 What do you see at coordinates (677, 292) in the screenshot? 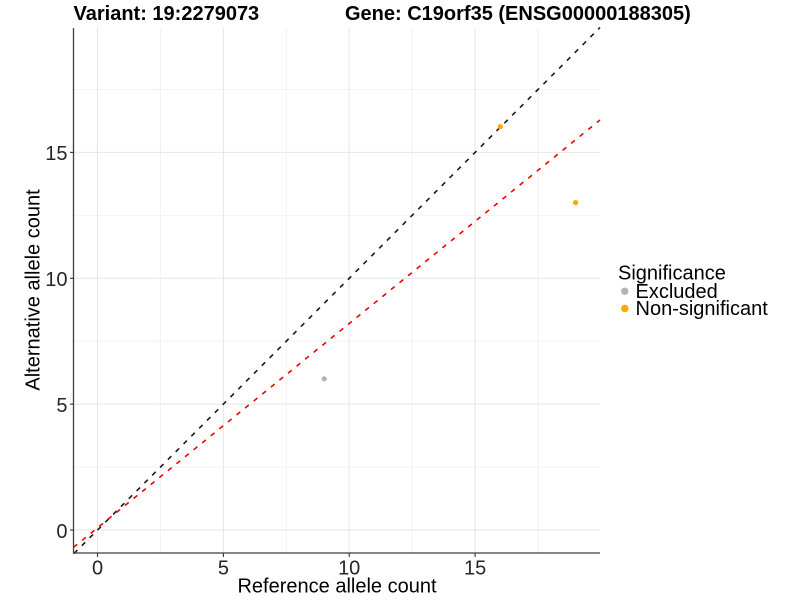
I see `svg-text: Excluded` at bounding box center [677, 292].